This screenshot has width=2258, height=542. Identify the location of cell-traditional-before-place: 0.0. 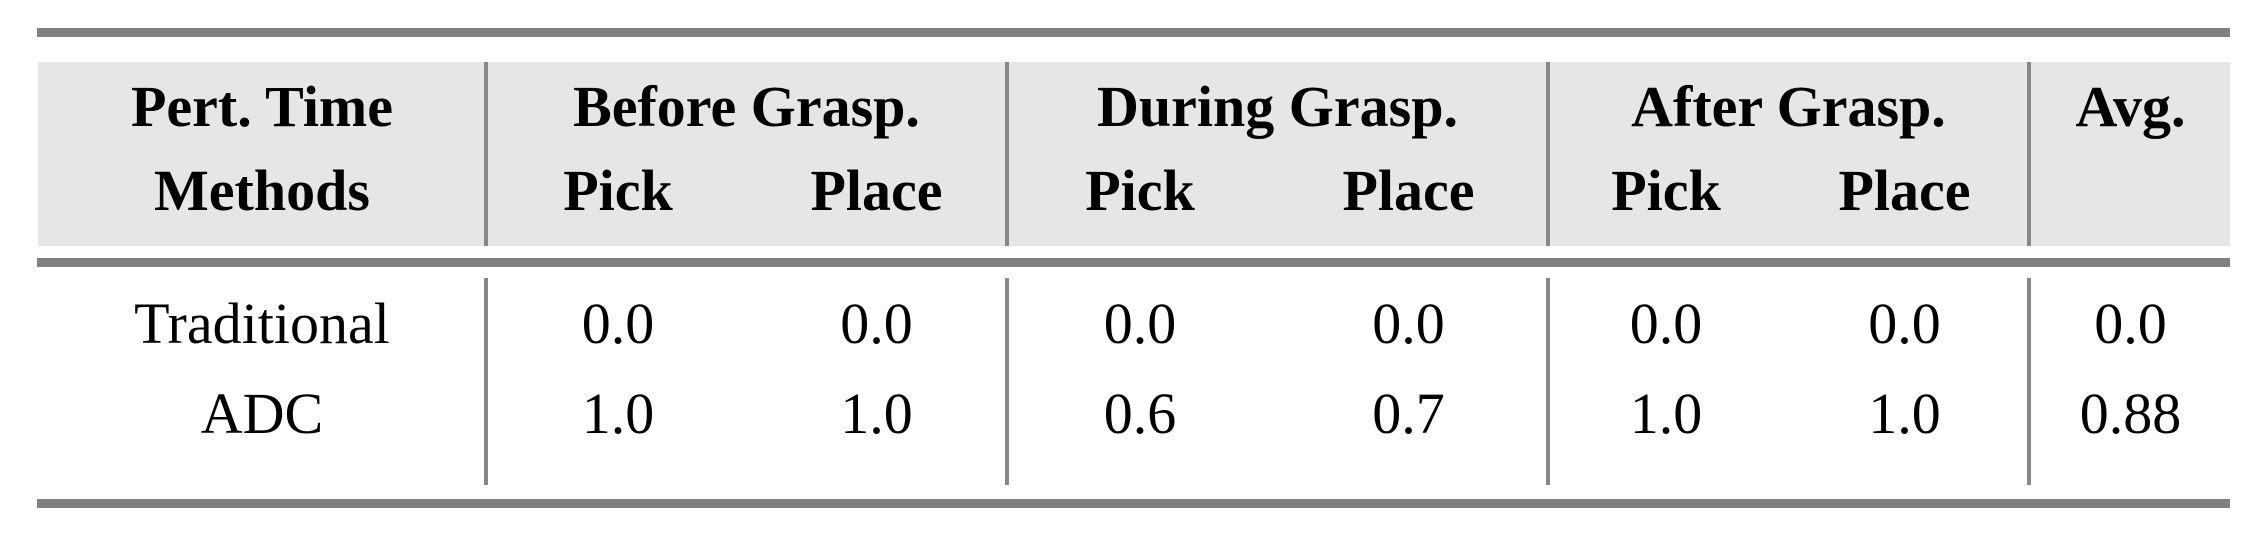
(876, 323).